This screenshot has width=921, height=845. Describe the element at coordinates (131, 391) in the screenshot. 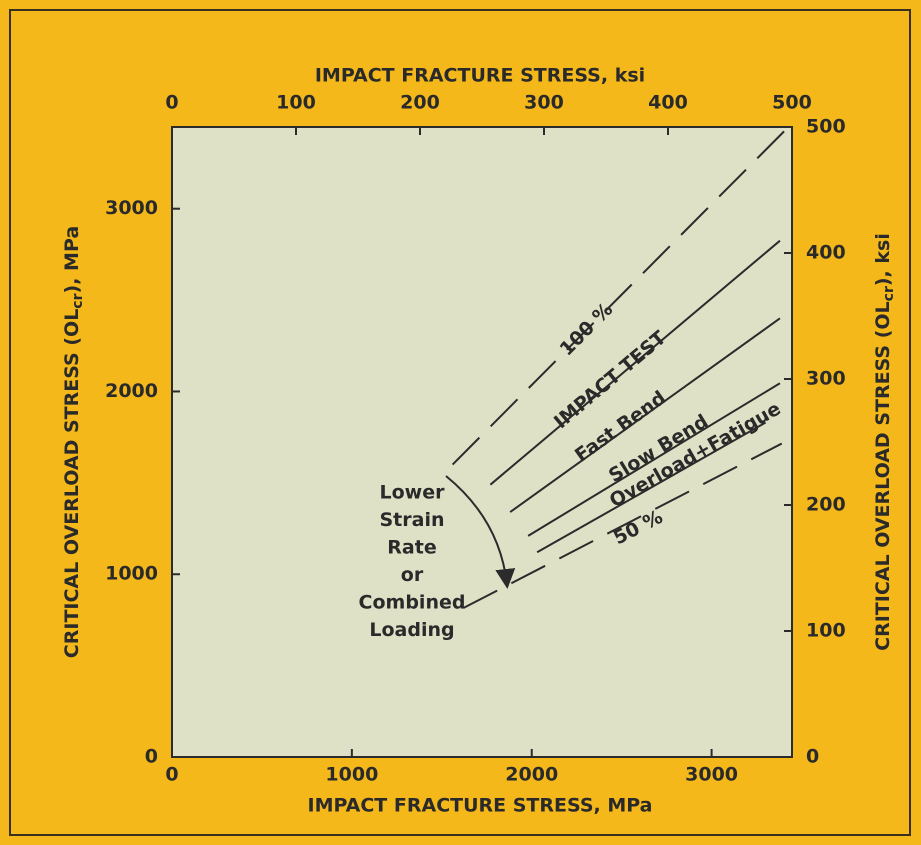

I see `y-tick-label: 2000` at that location.